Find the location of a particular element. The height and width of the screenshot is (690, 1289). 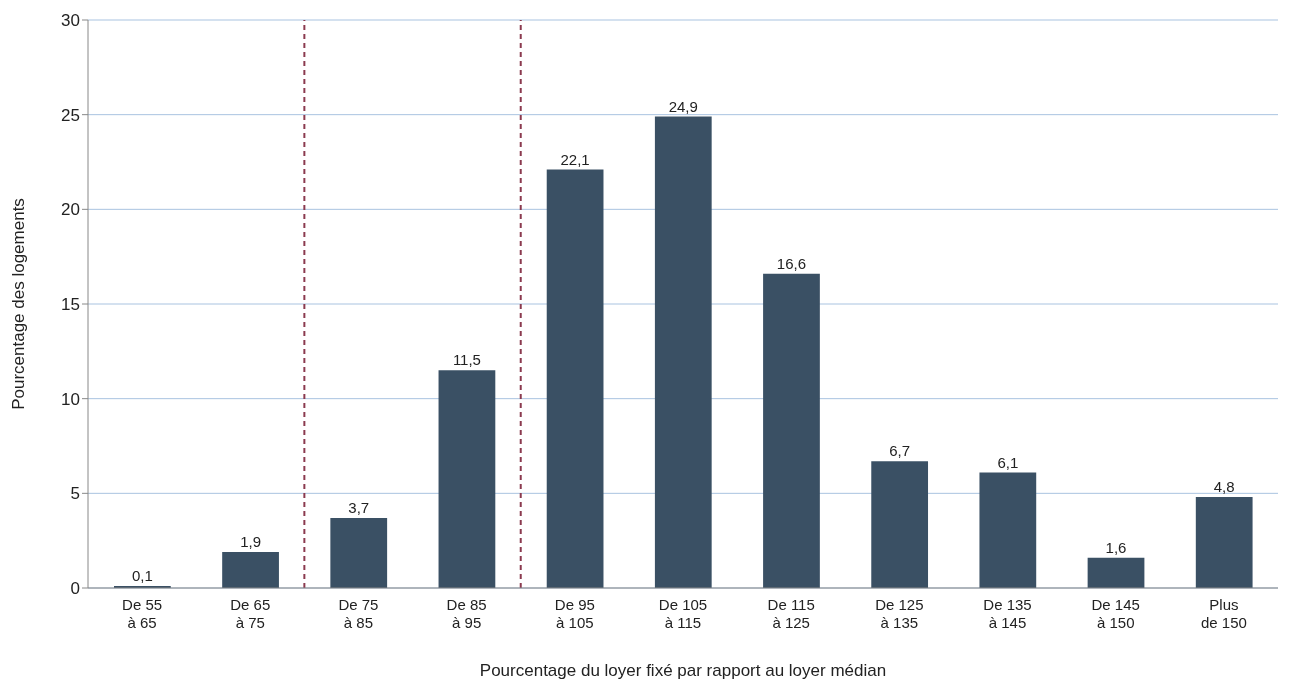

data-label: 1,6 is located at coordinates (1116, 547).